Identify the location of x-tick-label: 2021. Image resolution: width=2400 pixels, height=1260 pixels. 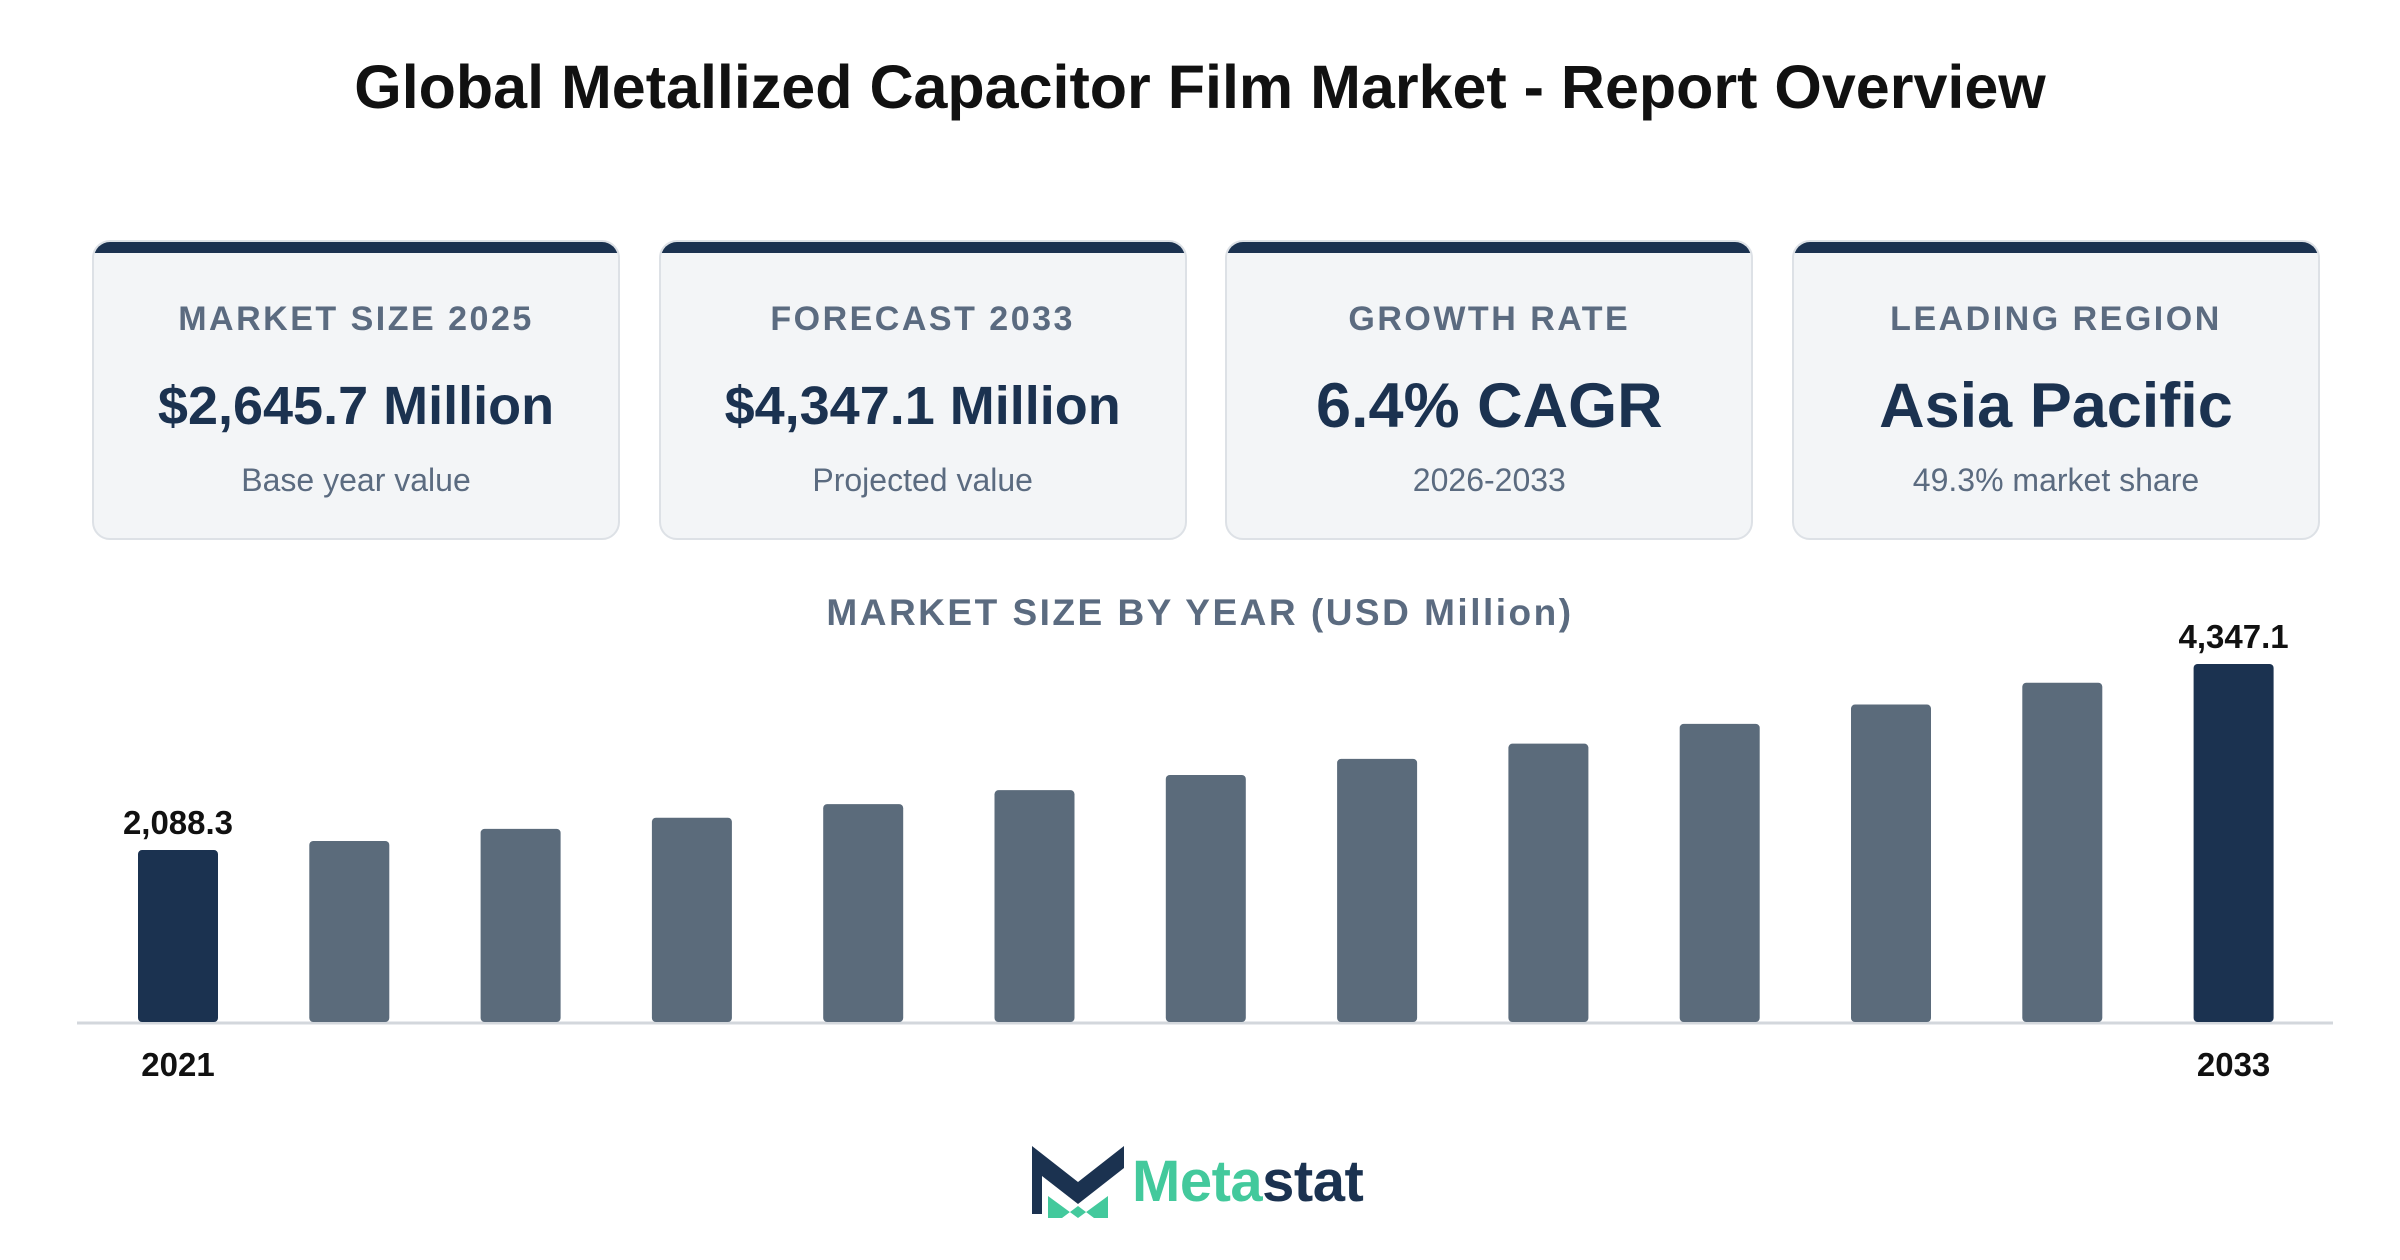
(177, 1064).